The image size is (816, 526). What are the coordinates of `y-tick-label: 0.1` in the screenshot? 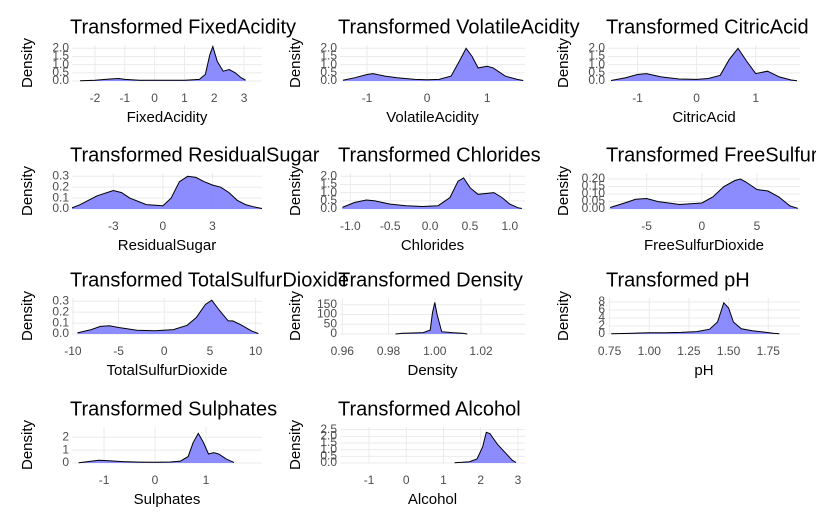 It's located at (60, 322).